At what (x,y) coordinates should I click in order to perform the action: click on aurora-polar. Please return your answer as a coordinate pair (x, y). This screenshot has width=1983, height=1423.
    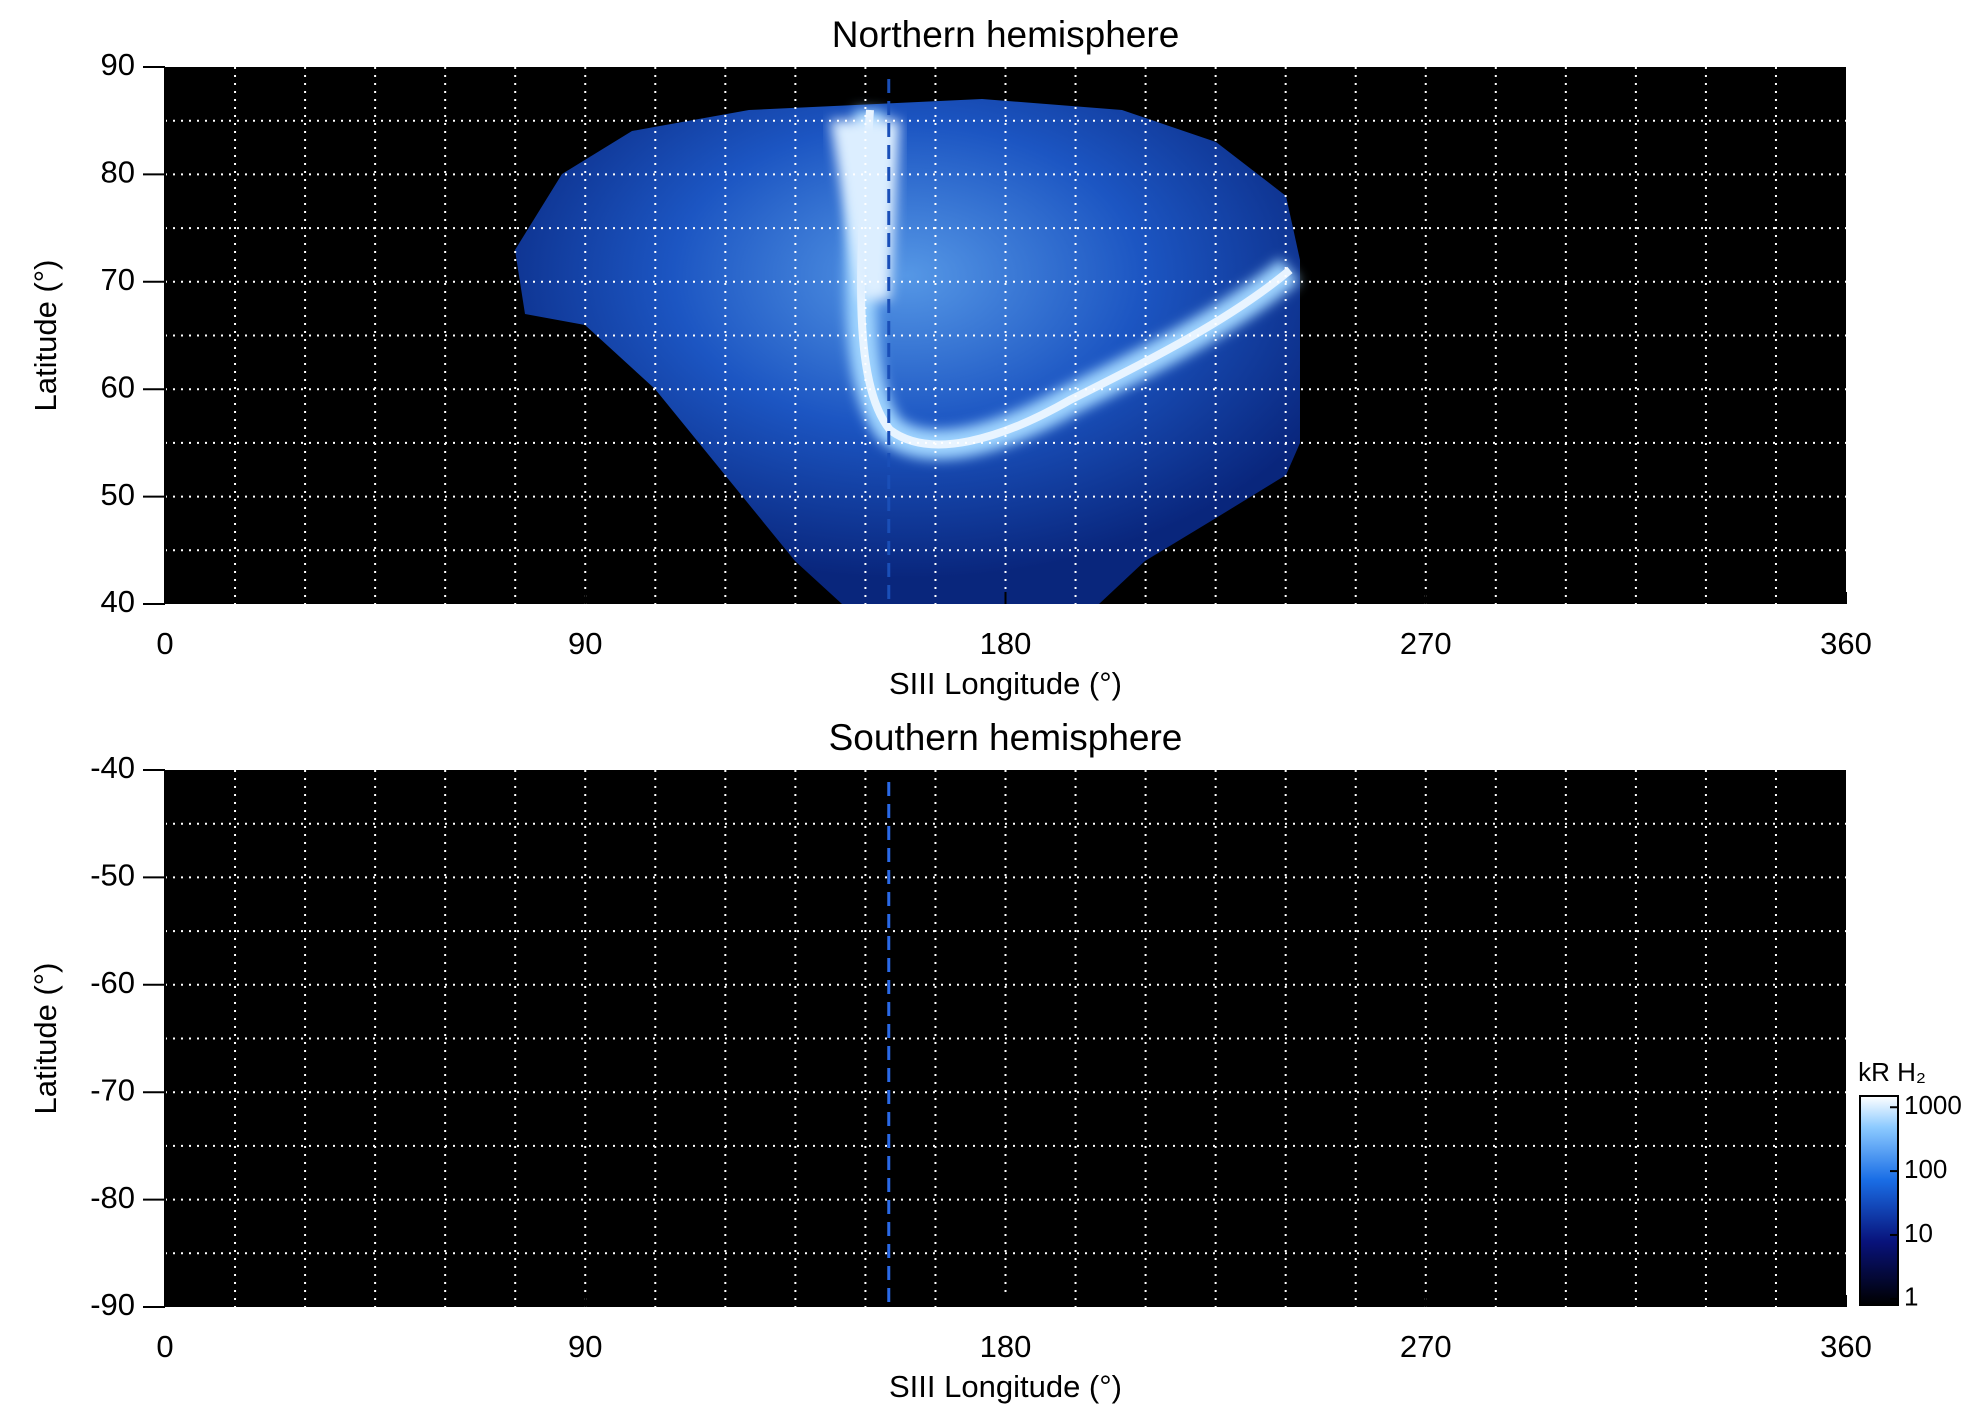
    Looking at the image, I should click on (865, 210).